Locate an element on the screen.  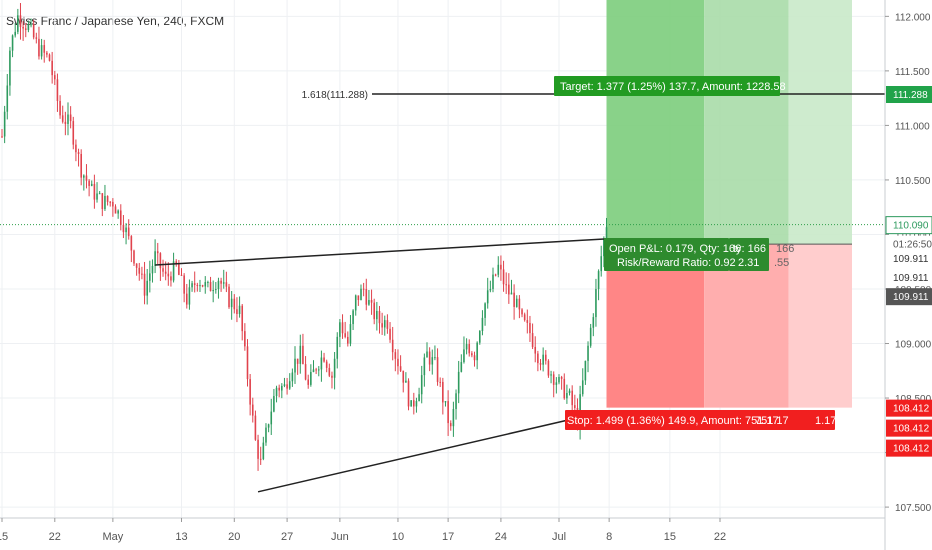
price-tick-label: 112.000 is located at coordinates (913, 17).